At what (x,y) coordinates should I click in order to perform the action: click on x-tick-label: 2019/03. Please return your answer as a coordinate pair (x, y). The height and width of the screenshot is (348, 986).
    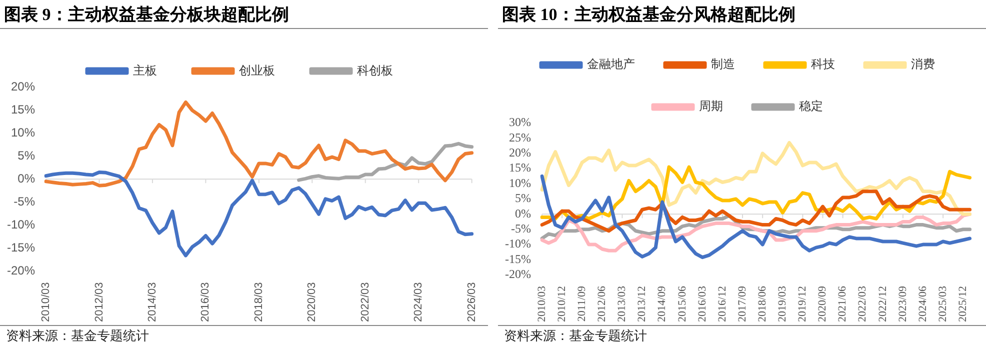
    Looking at the image, I should click on (782, 303).